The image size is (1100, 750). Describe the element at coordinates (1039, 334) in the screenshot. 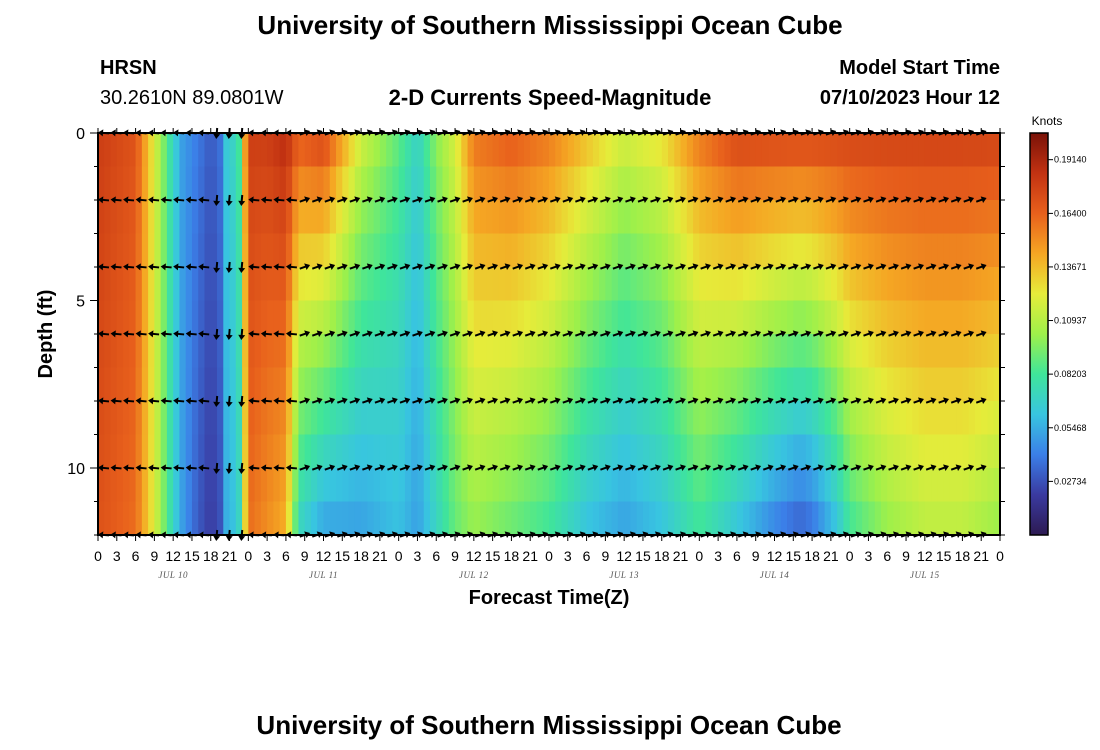

I see `colorbar-gradient` at that location.